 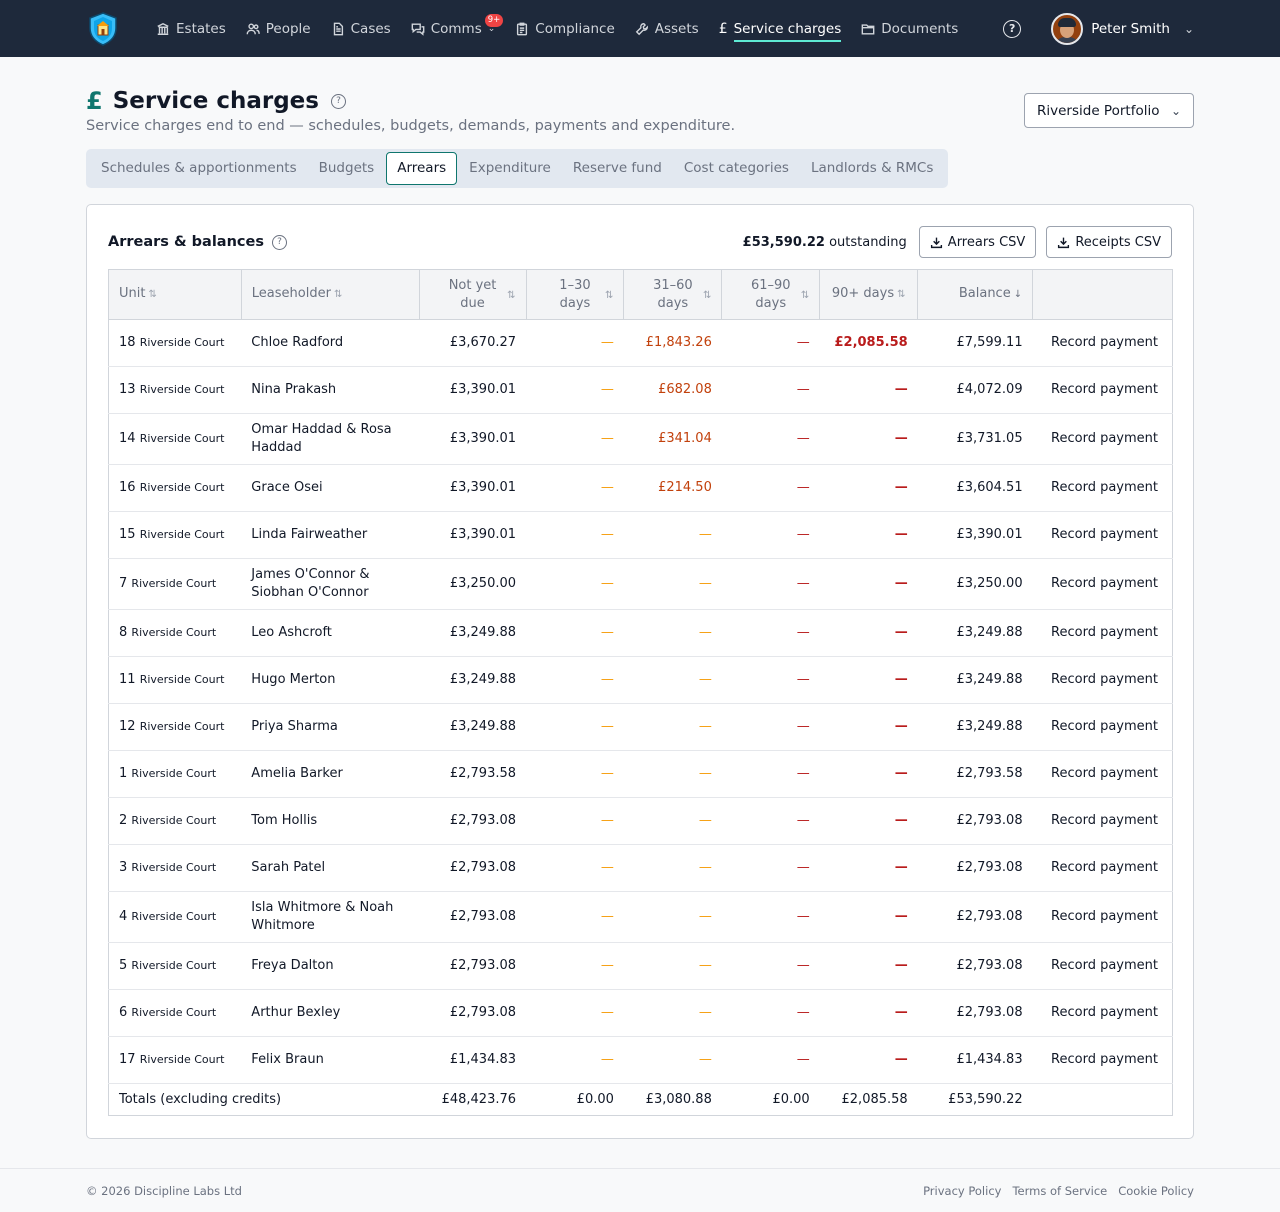 I want to click on col-balance: Balance ↓, so click(x=975, y=294).